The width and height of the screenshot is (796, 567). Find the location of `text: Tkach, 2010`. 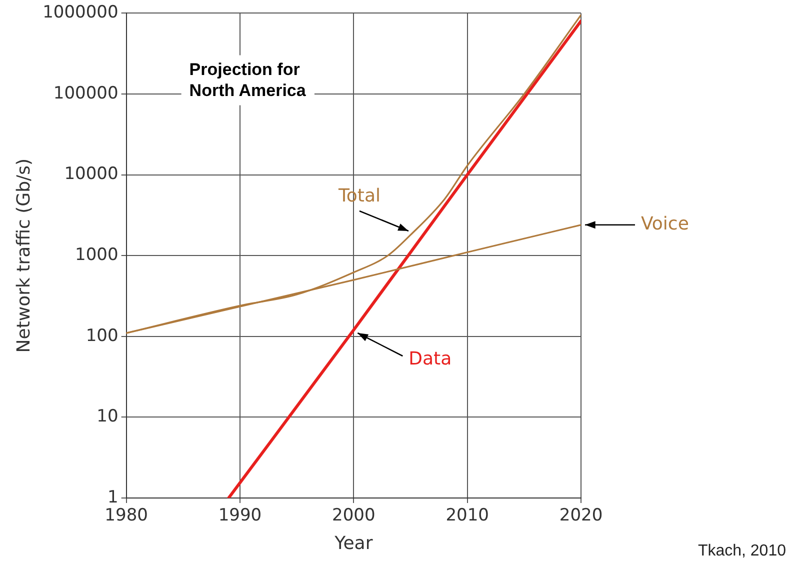

text: Tkach, 2010 is located at coordinates (742, 551).